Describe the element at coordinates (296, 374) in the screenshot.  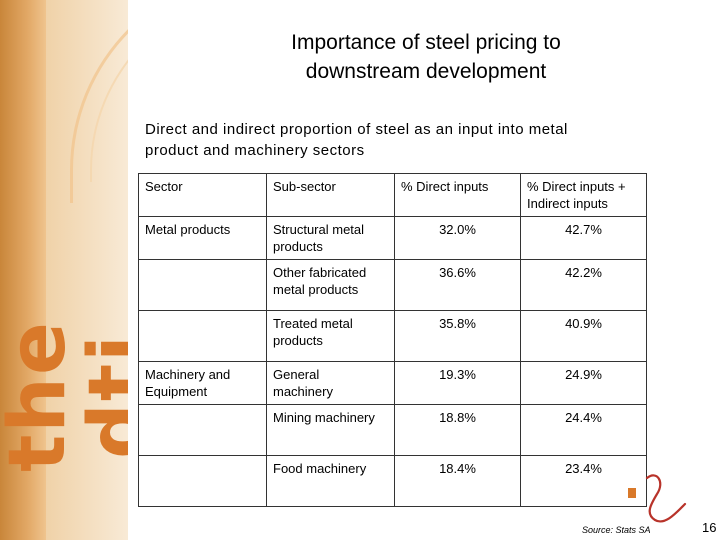
I see `subsector-line: General` at that location.